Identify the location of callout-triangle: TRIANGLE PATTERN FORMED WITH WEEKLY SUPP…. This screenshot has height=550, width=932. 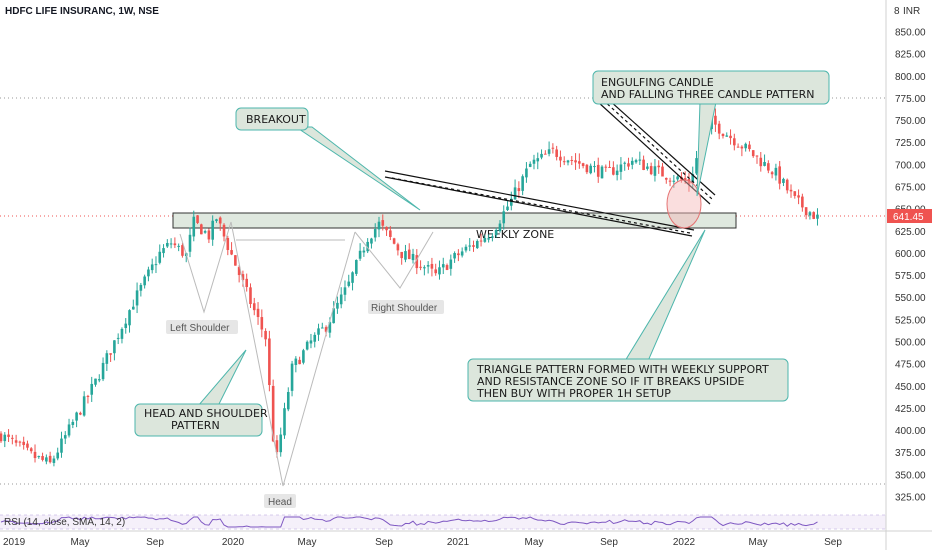
(628, 315).